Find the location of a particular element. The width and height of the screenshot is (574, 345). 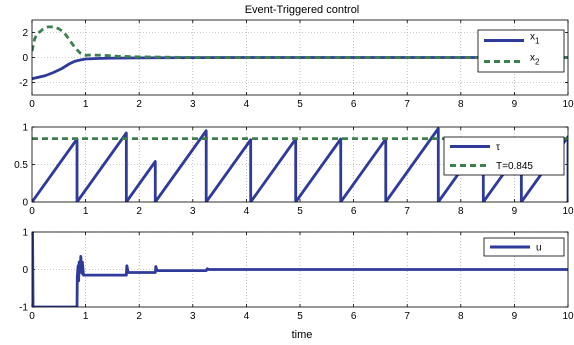

legend-label: u is located at coordinates (539, 248).